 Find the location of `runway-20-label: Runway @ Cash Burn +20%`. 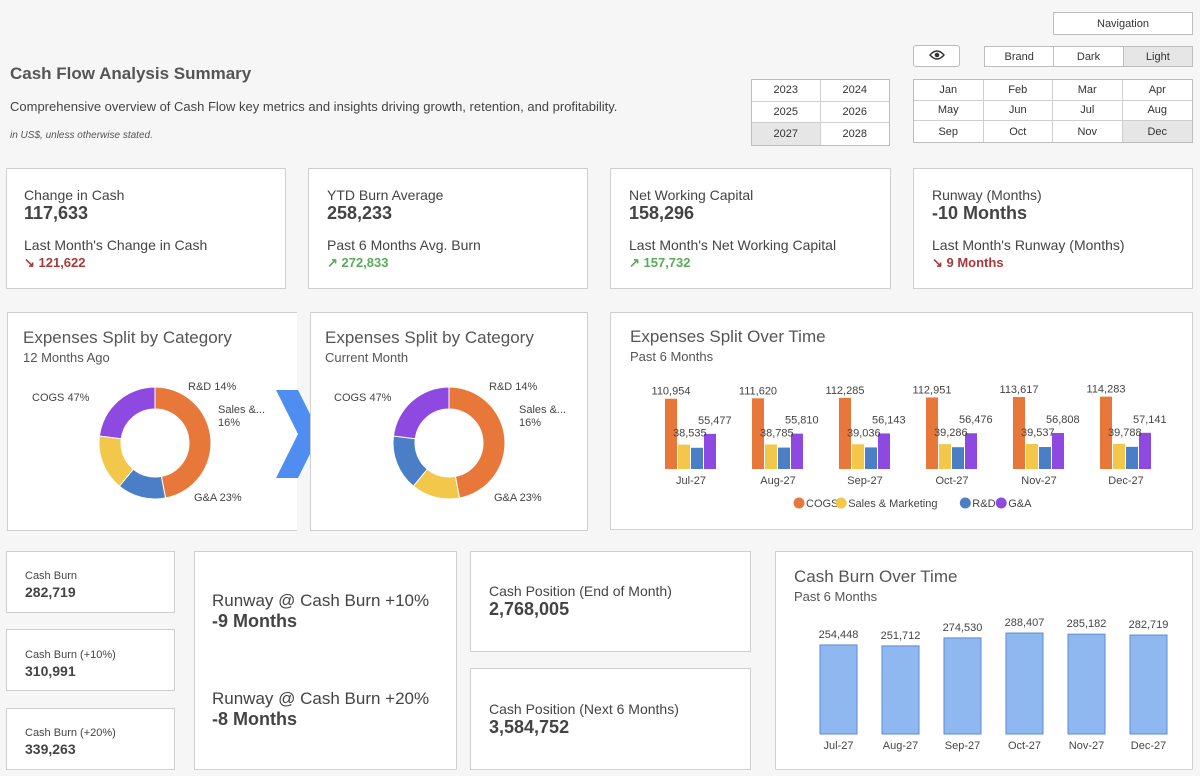

runway-20-label: Runway @ Cash Burn +20% is located at coordinates (321, 698).